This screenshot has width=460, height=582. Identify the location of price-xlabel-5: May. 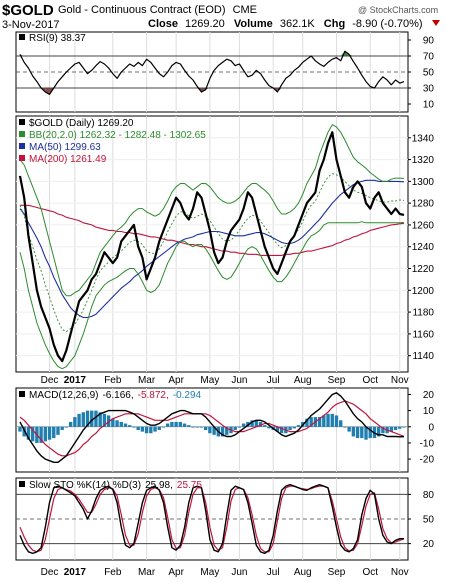
(209, 380).